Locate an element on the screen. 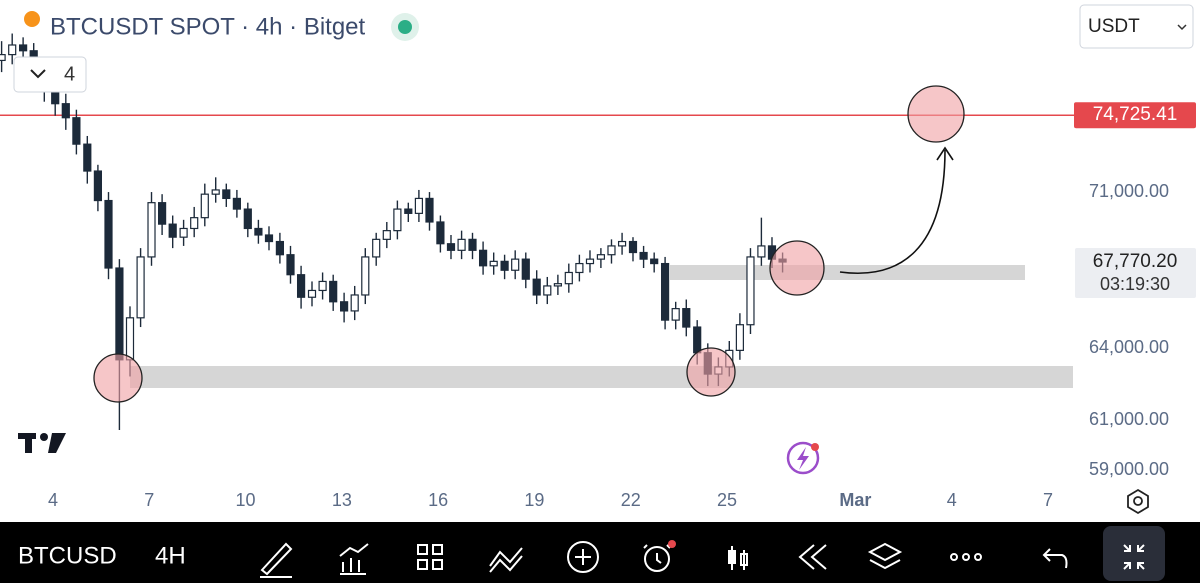 The height and width of the screenshot is (588, 1200). arrow is located at coordinates (892, 211).